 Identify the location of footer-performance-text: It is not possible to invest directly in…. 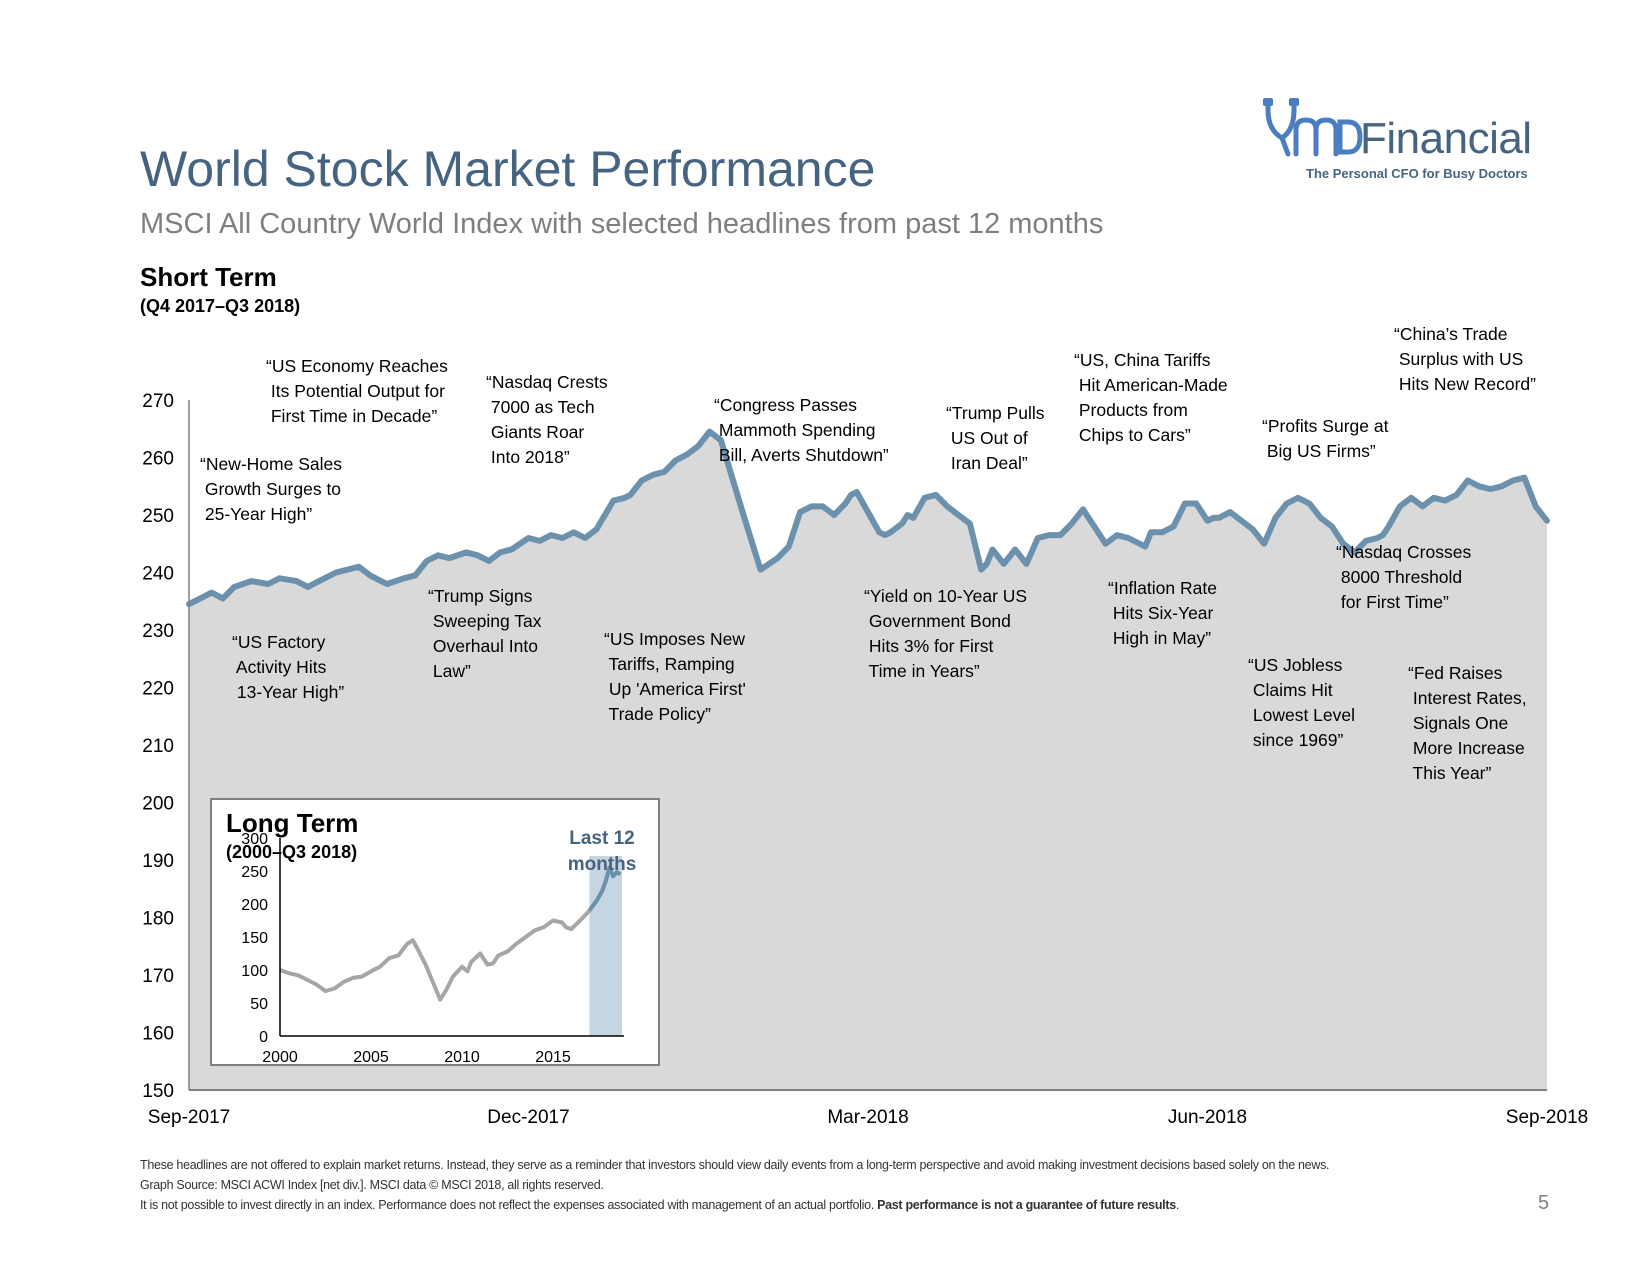
(509, 1205).